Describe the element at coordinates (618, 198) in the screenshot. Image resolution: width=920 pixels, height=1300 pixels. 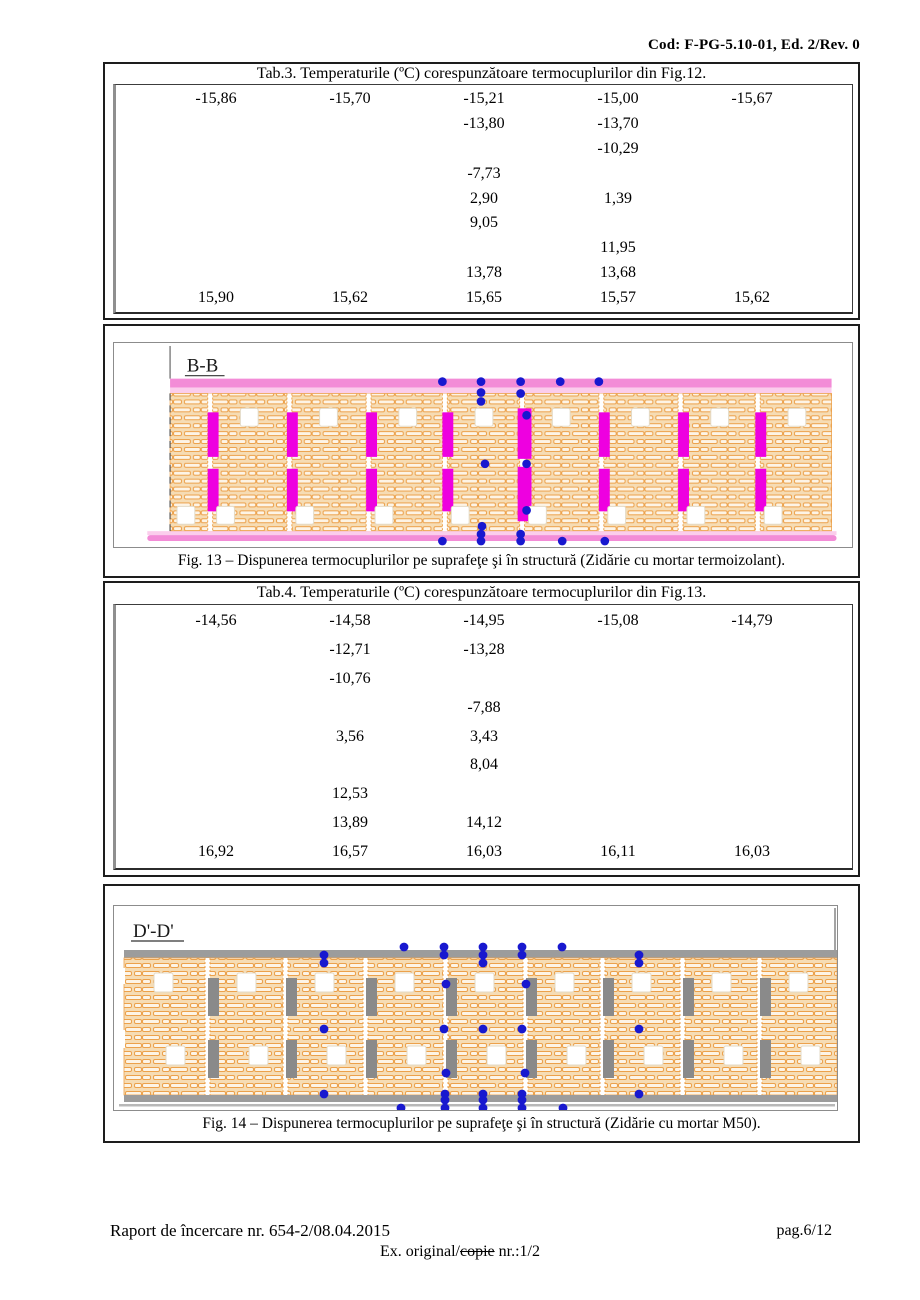
I see `table-cell: 1,39` at that location.